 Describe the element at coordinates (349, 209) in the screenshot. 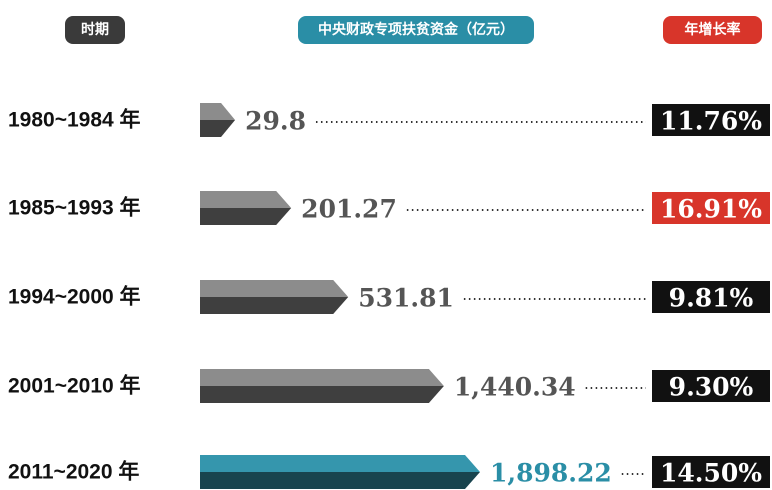

I see `value-label: 201.27` at that location.